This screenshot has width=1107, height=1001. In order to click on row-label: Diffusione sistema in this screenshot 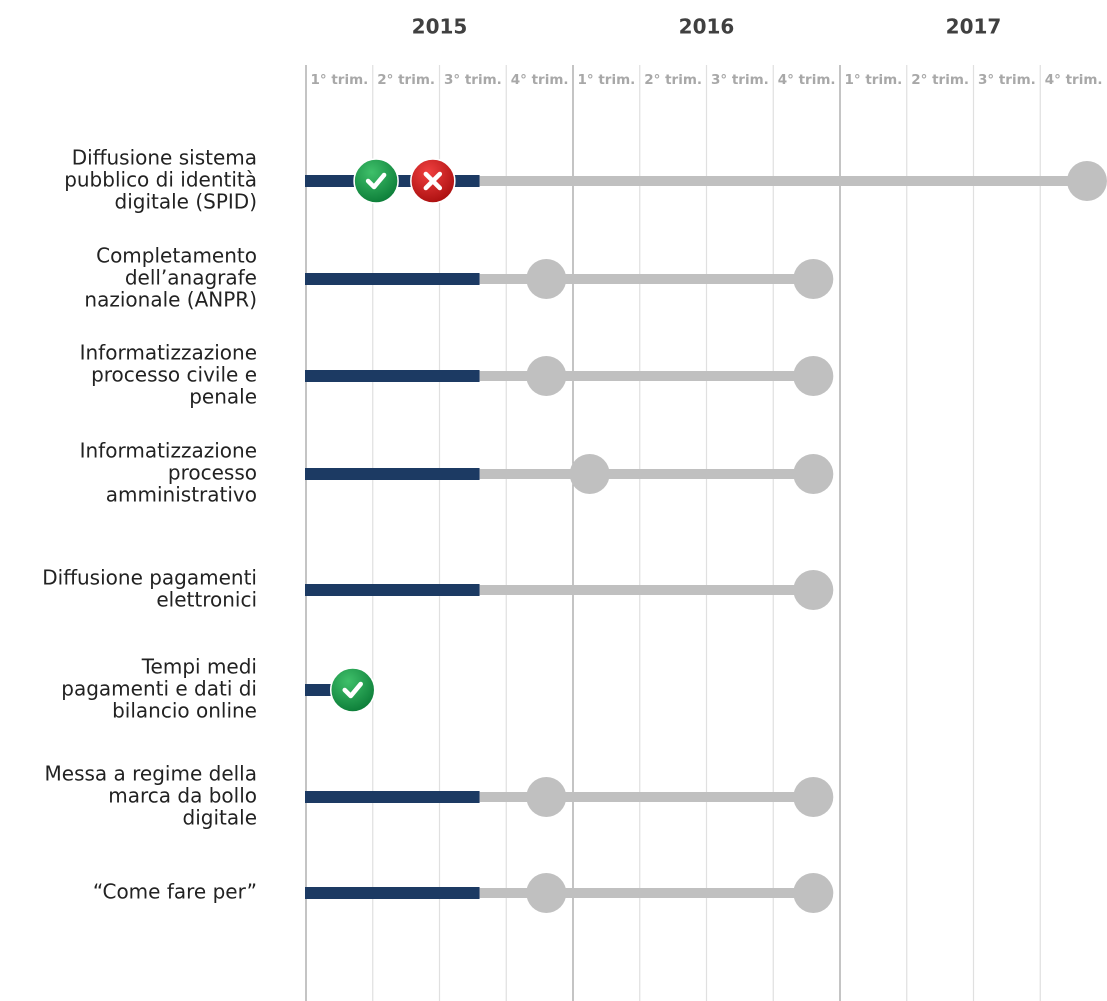, I will do `click(164, 158)`.